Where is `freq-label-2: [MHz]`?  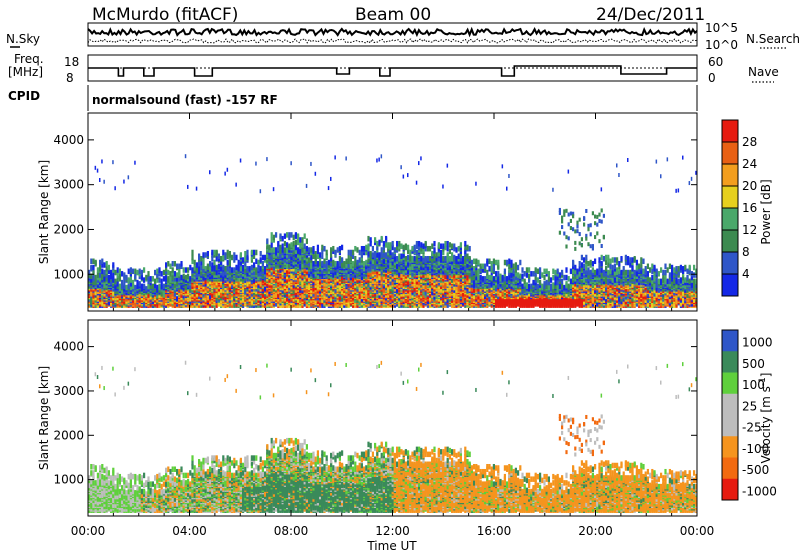 freq-label-2: [MHz] is located at coordinates (25, 72).